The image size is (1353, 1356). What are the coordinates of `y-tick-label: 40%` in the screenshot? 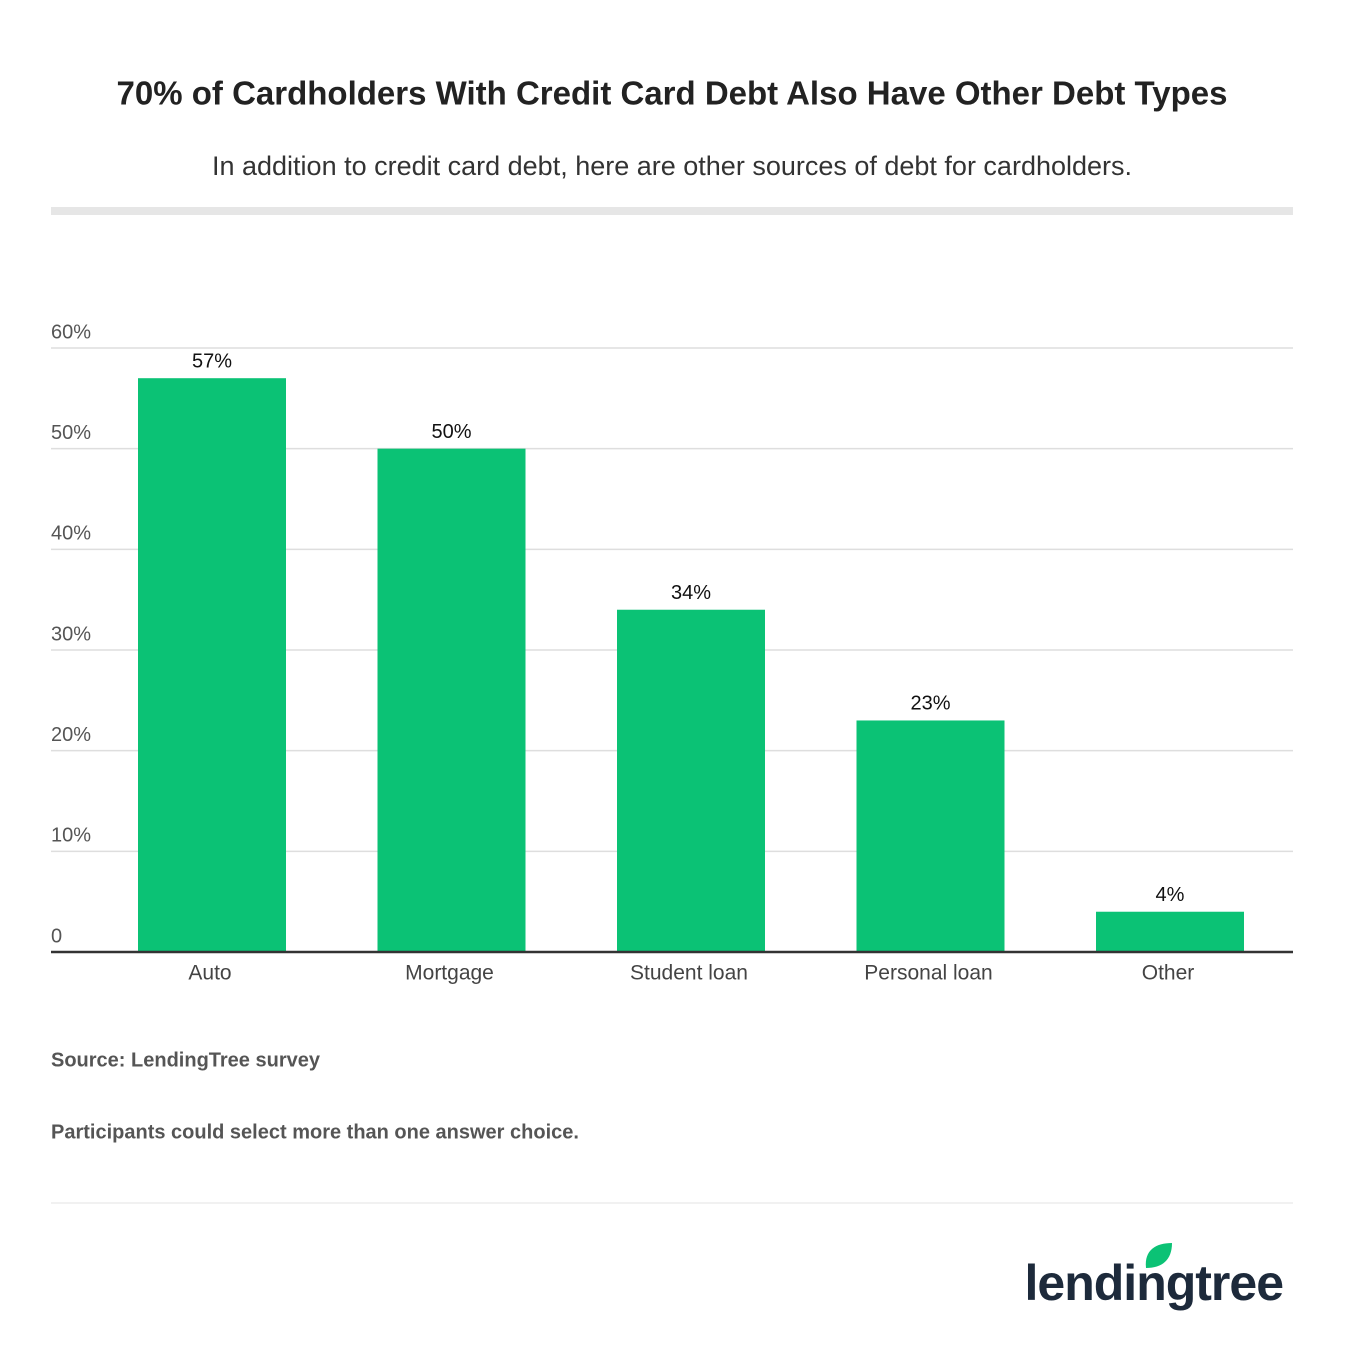 It's located at (71, 534).